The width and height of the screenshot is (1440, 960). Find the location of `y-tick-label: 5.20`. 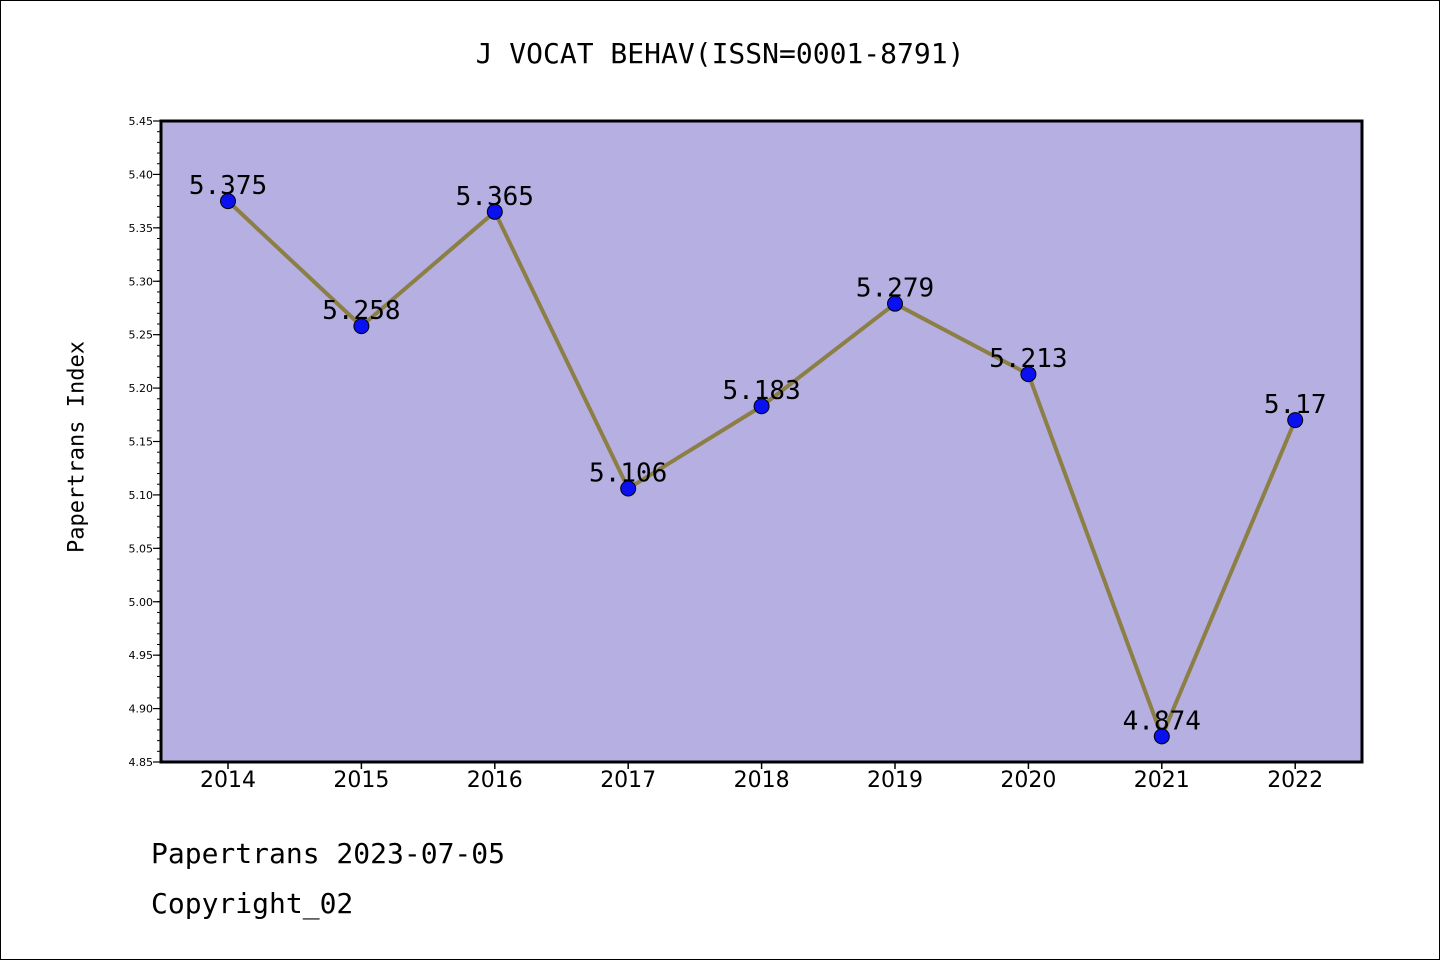

y-tick-label: 5.20 is located at coordinates (141, 388).